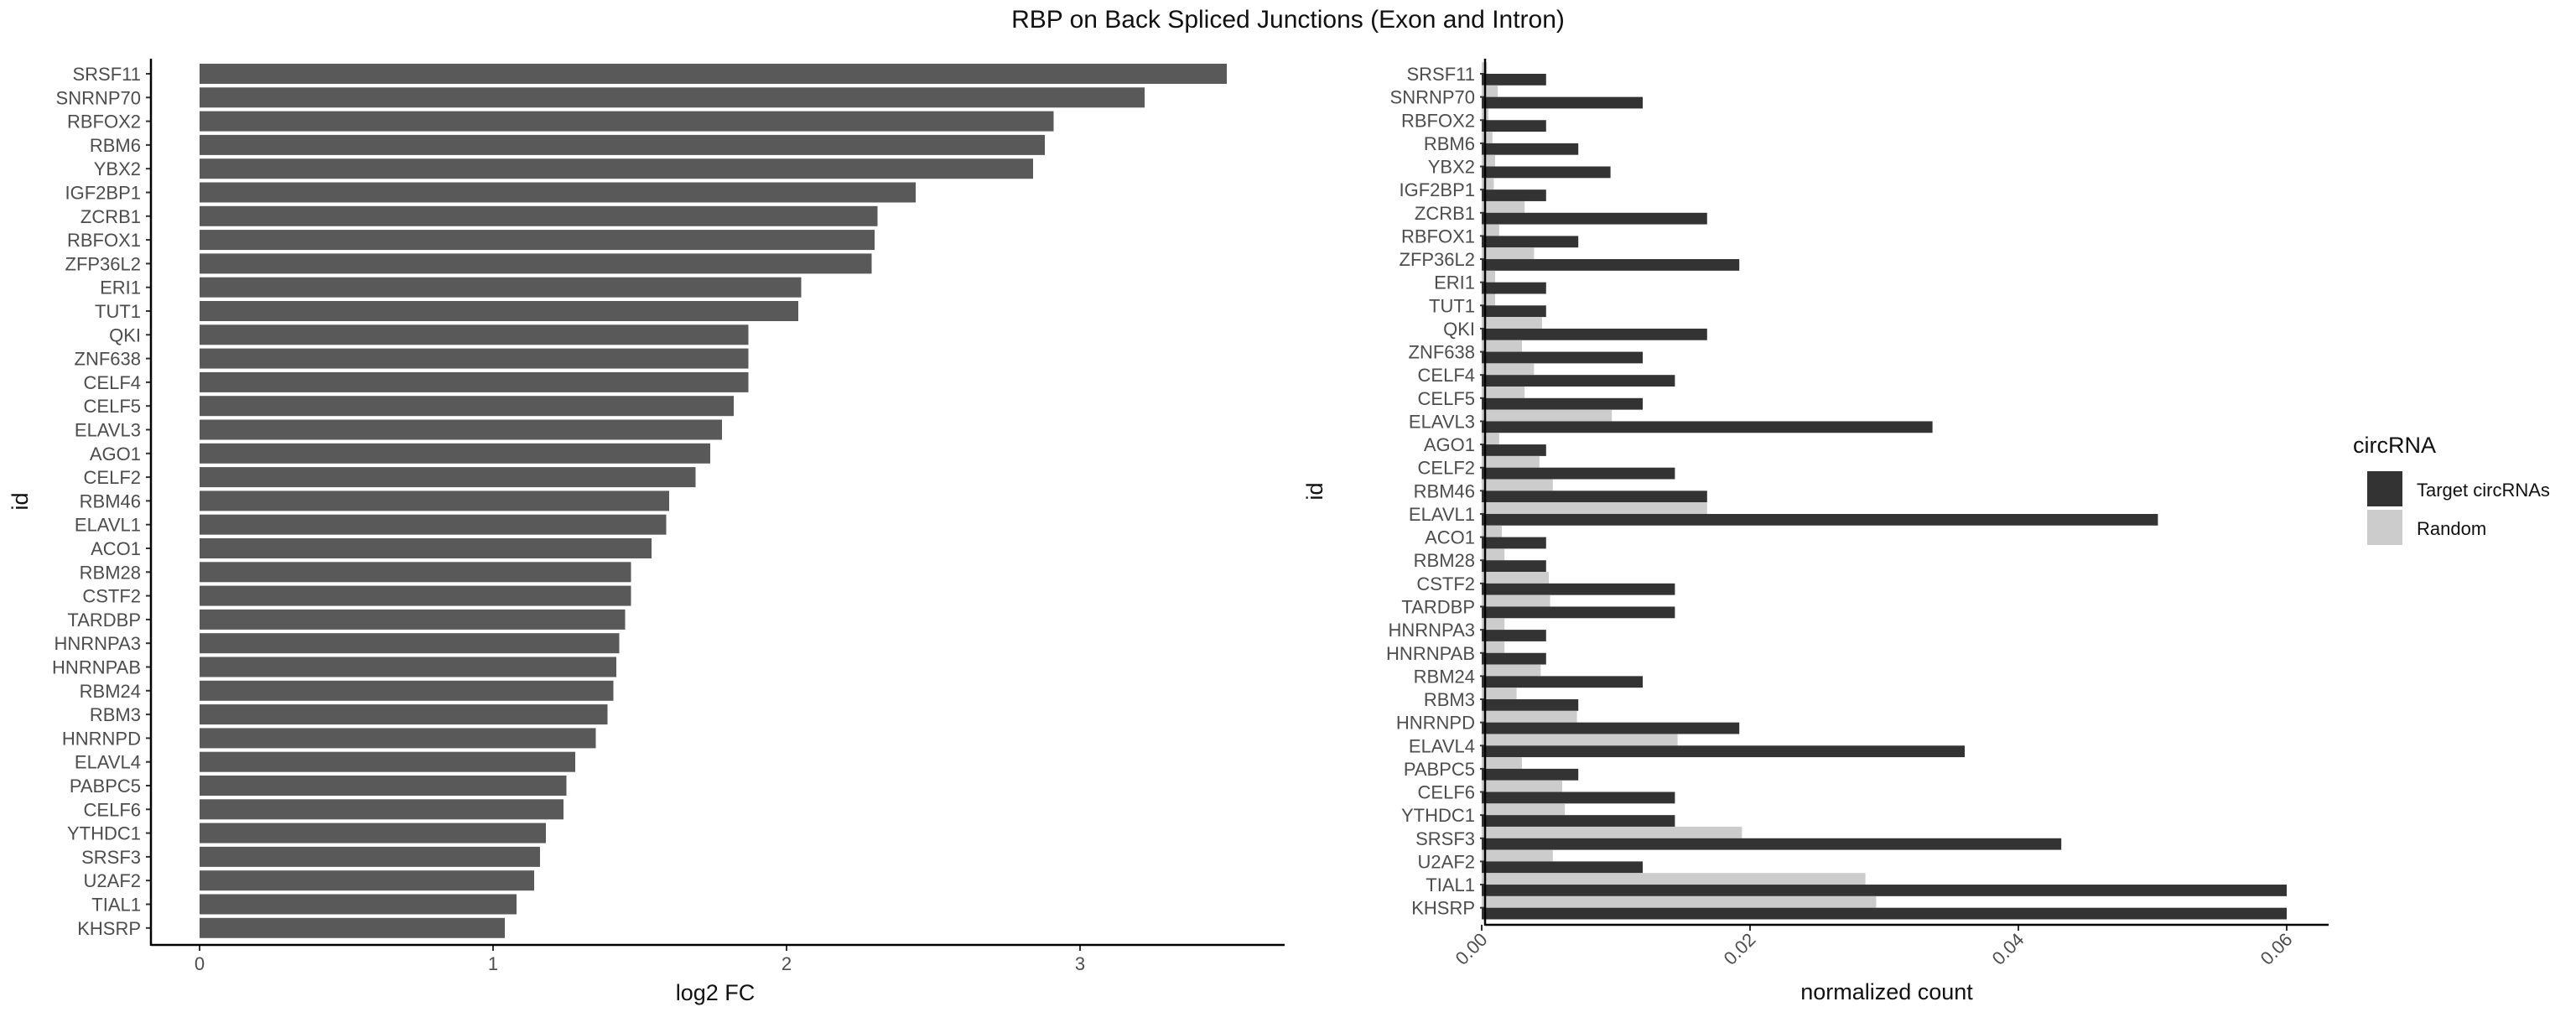 This screenshot has height=1012, width=2576. What do you see at coordinates (1514, 195) in the screenshot?
I see `right-bar-target-igf2bp1` at bounding box center [1514, 195].